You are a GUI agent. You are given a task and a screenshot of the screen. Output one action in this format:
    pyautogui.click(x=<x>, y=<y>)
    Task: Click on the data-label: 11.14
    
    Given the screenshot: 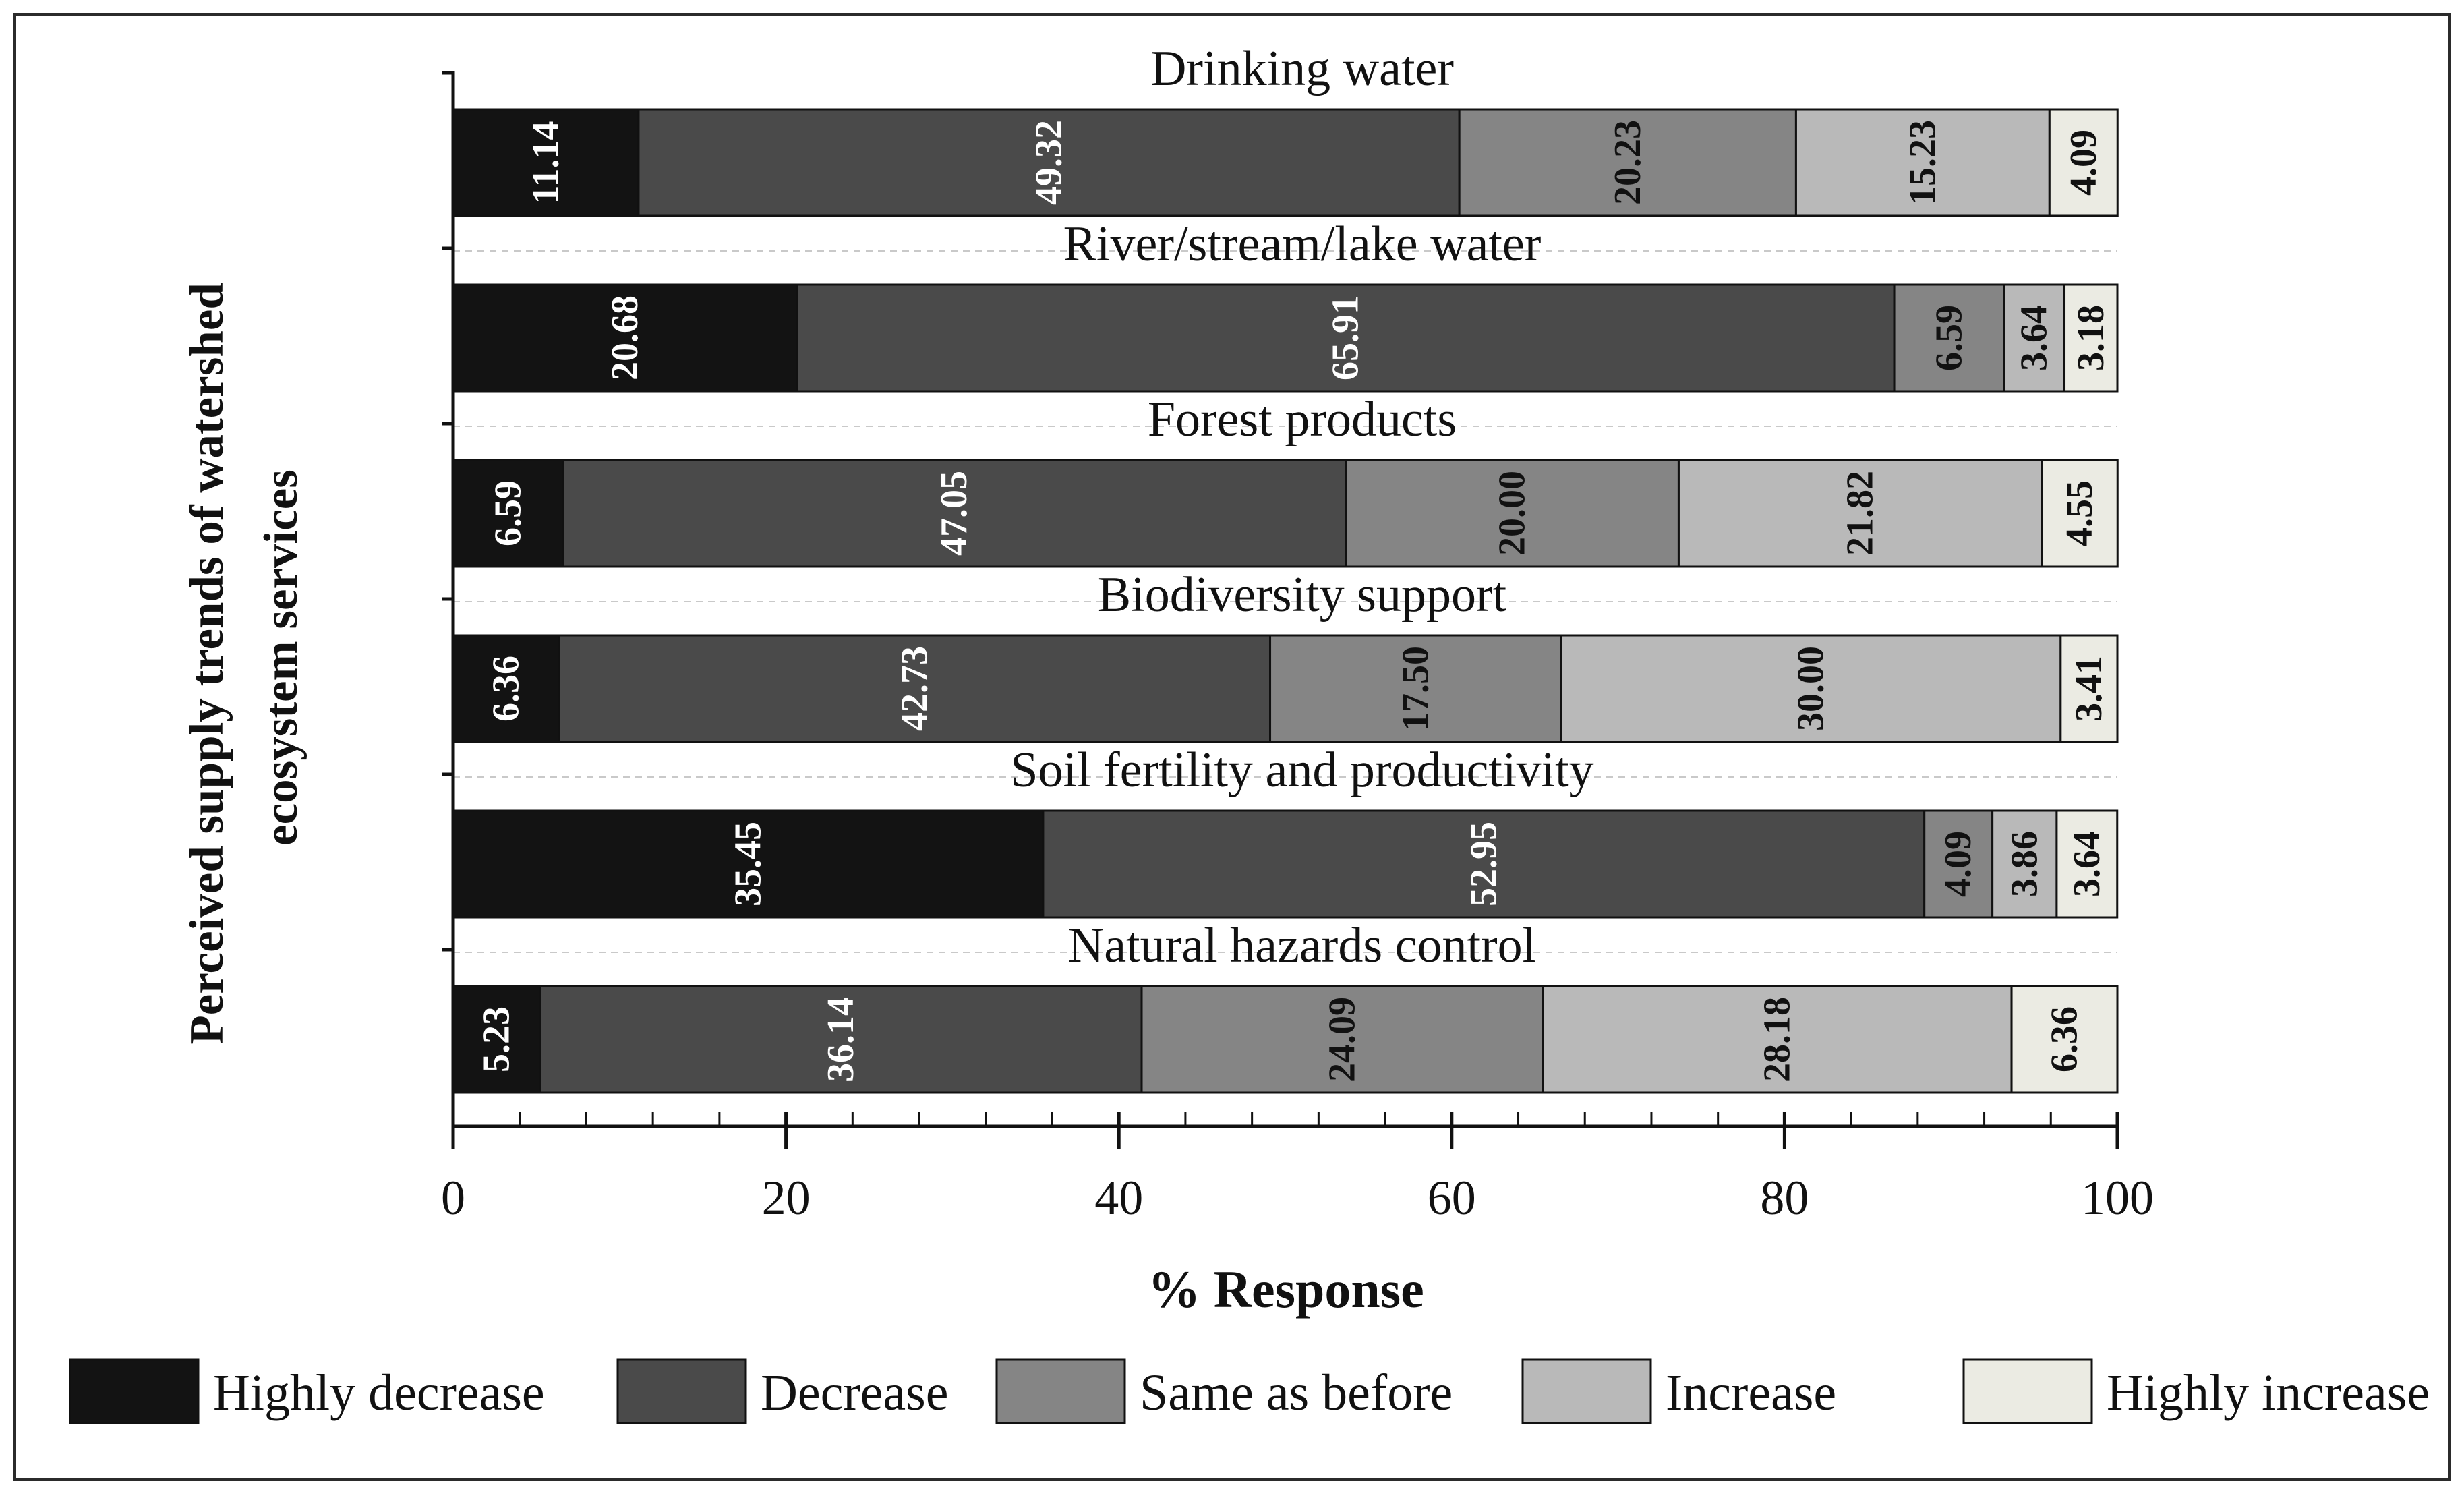 What is the action you would take?
    pyautogui.click(x=545, y=162)
    